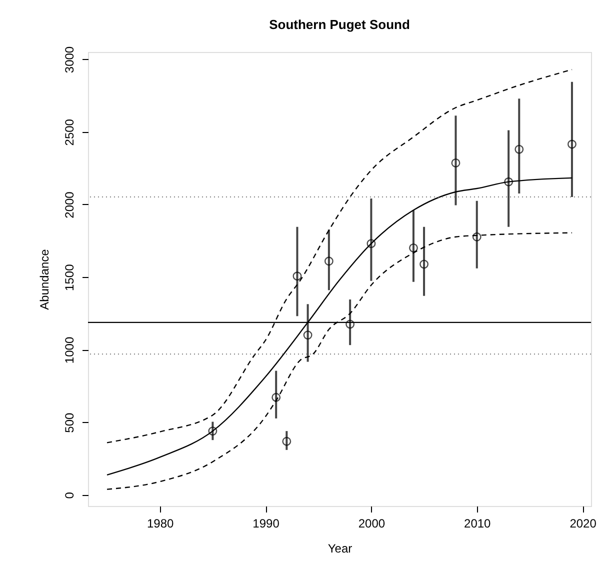  Describe the element at coordinates (266, 523) in the screenshot. I see `x-tick-label: 1990` at that location.